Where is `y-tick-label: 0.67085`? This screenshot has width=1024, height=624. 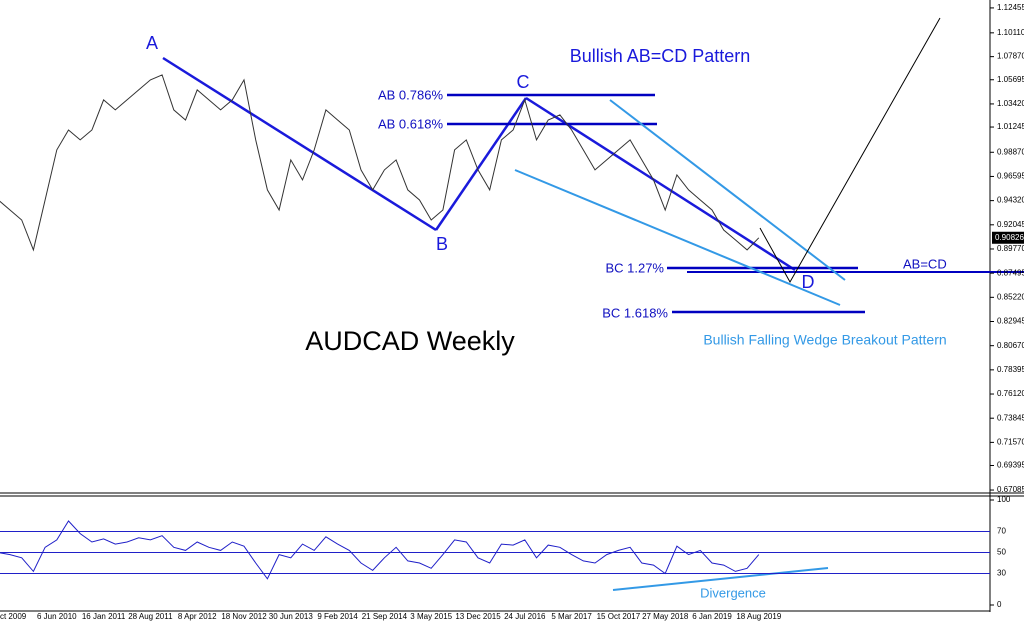 y-tick-label: 0.67085 is located at coordinates (1010, 489).